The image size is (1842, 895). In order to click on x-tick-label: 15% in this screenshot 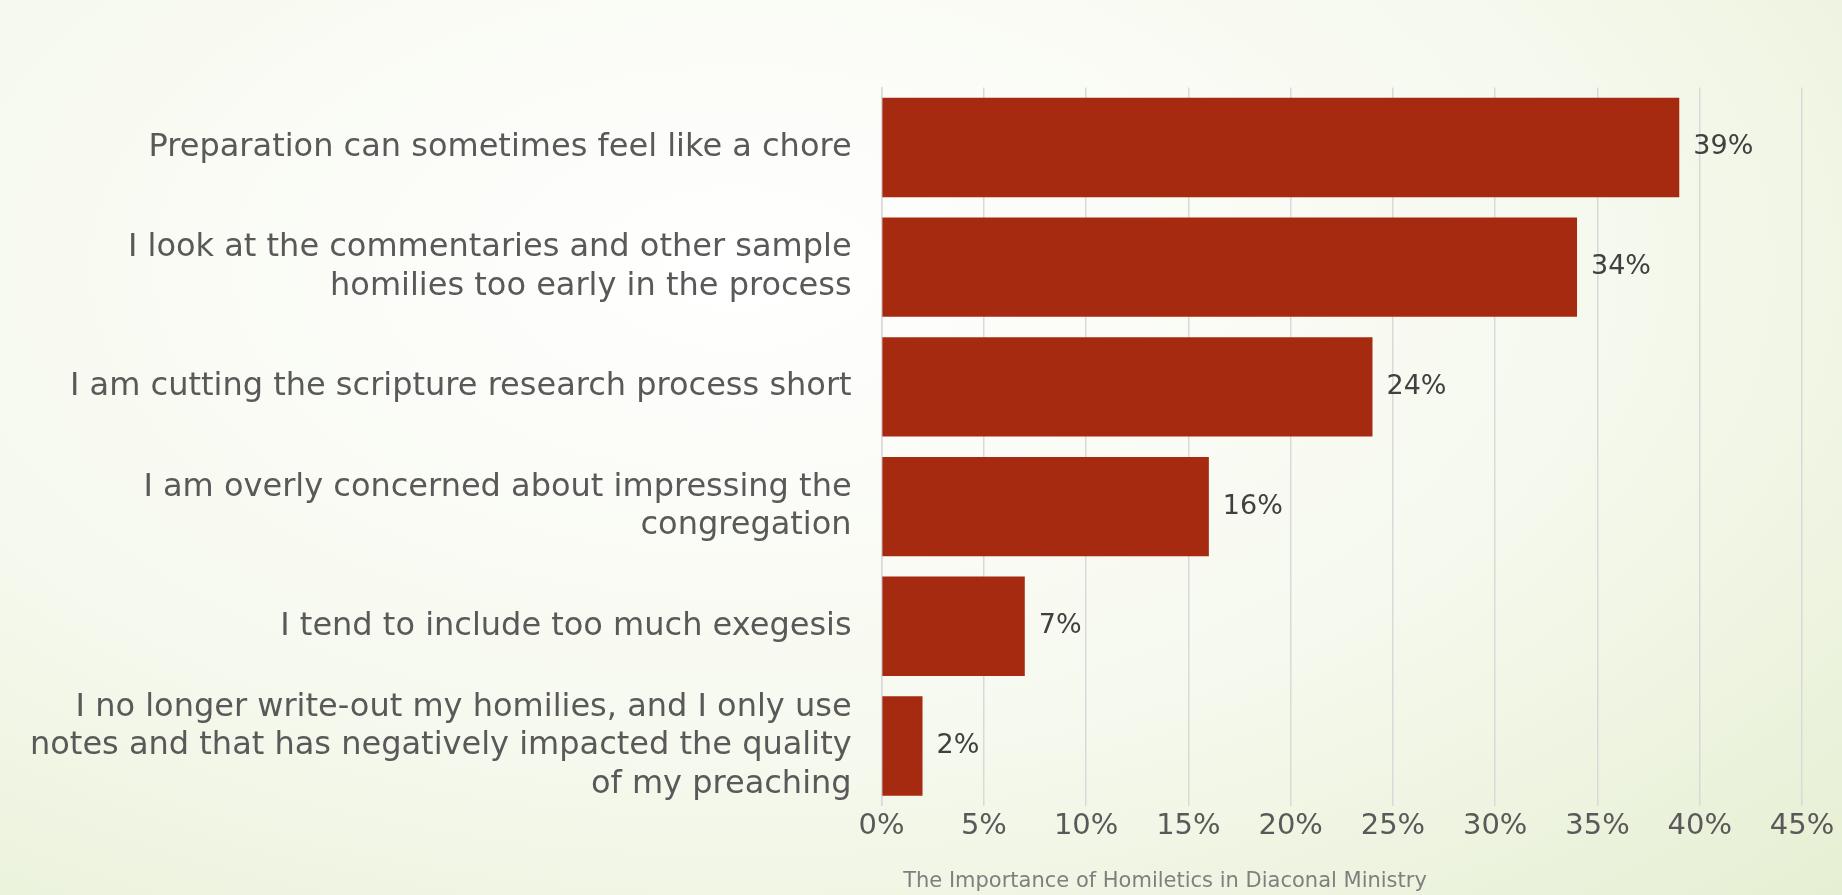, I will do `click(1188, 823)`.